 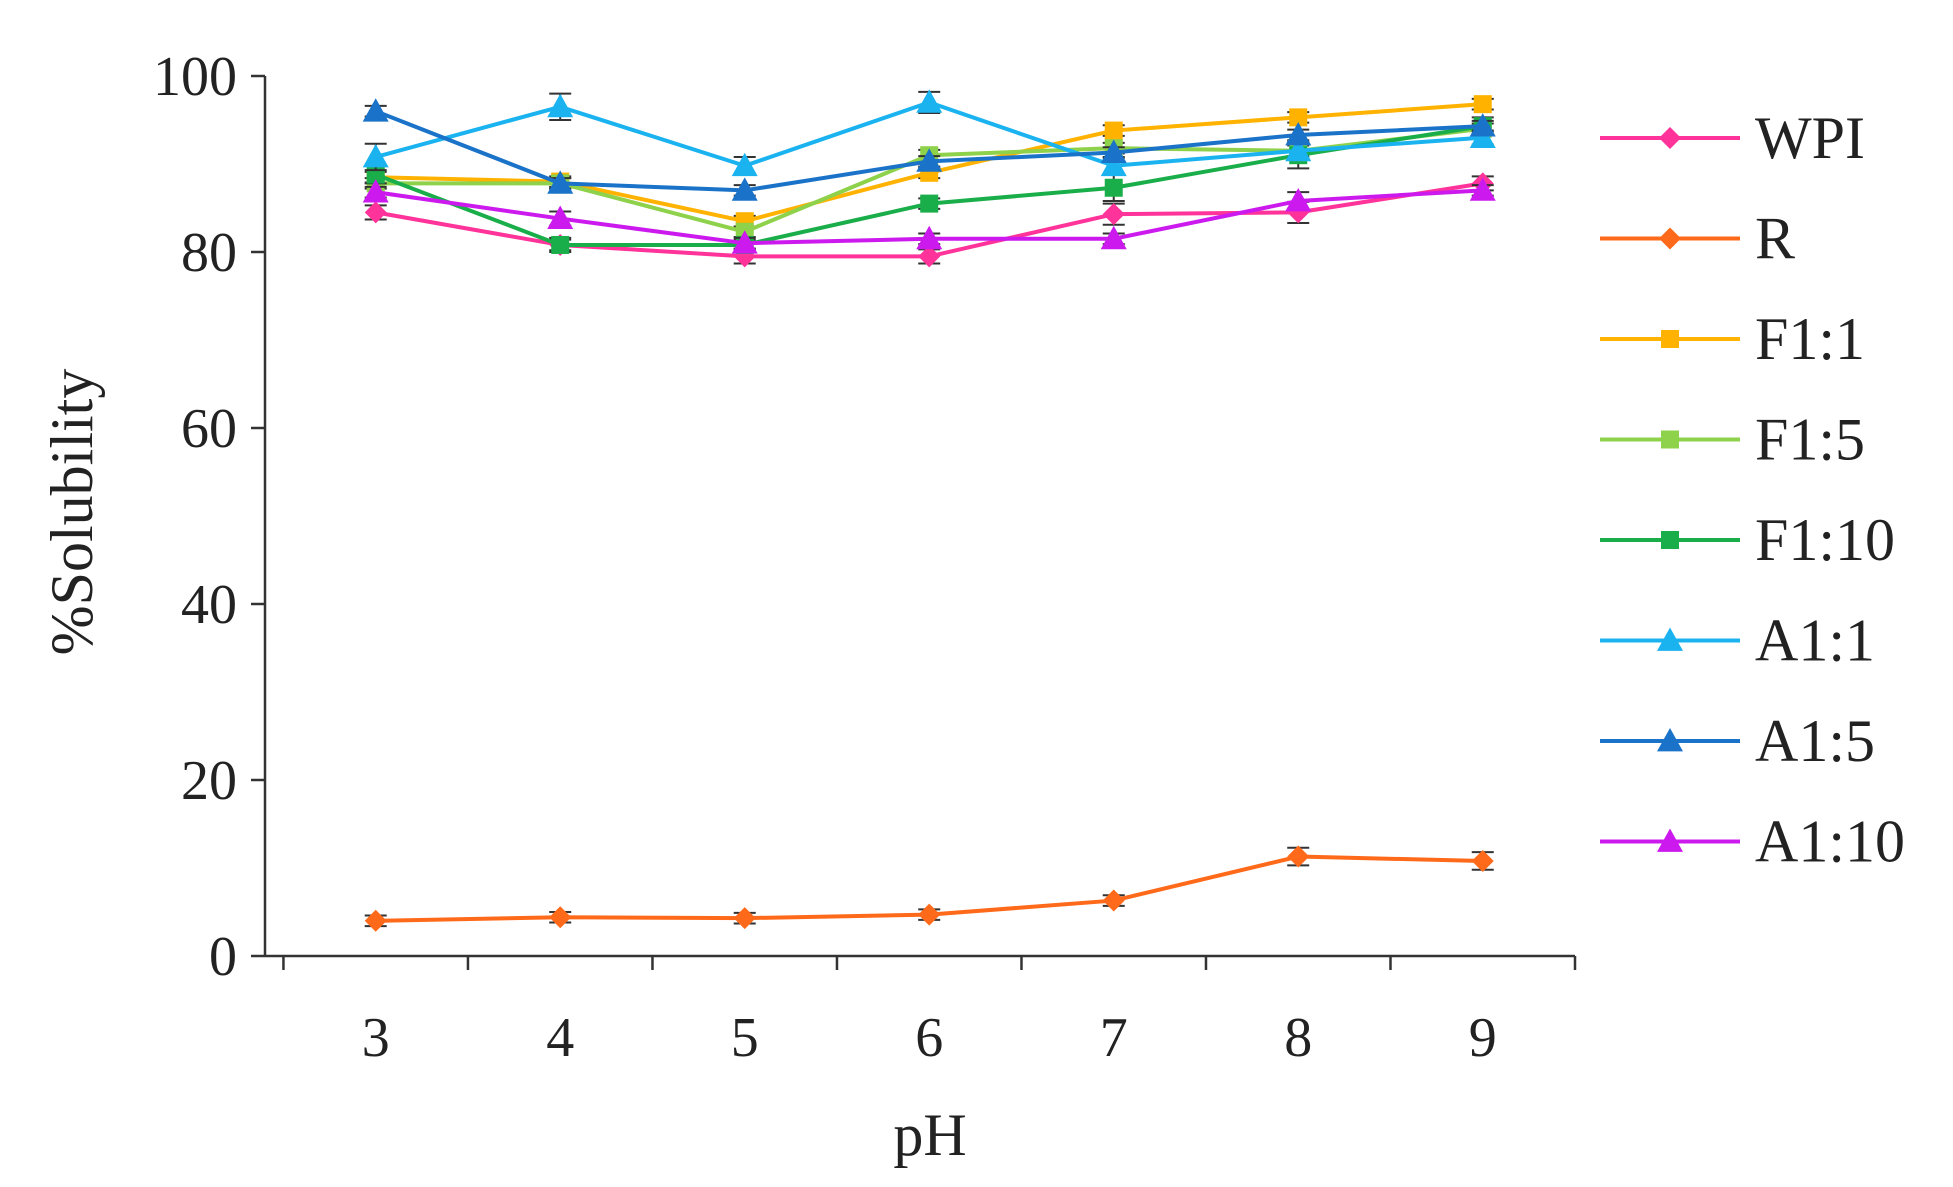 I want to click on legend-item: A1:5, so click(x=1737, y=741).